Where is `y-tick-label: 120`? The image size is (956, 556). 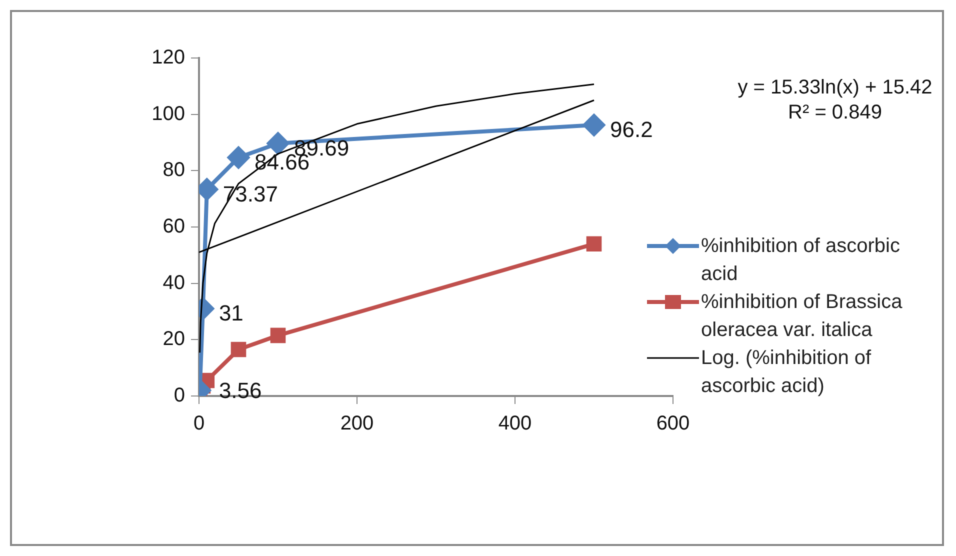
y-tick-label: 120 is located at coordinates (168, 57).